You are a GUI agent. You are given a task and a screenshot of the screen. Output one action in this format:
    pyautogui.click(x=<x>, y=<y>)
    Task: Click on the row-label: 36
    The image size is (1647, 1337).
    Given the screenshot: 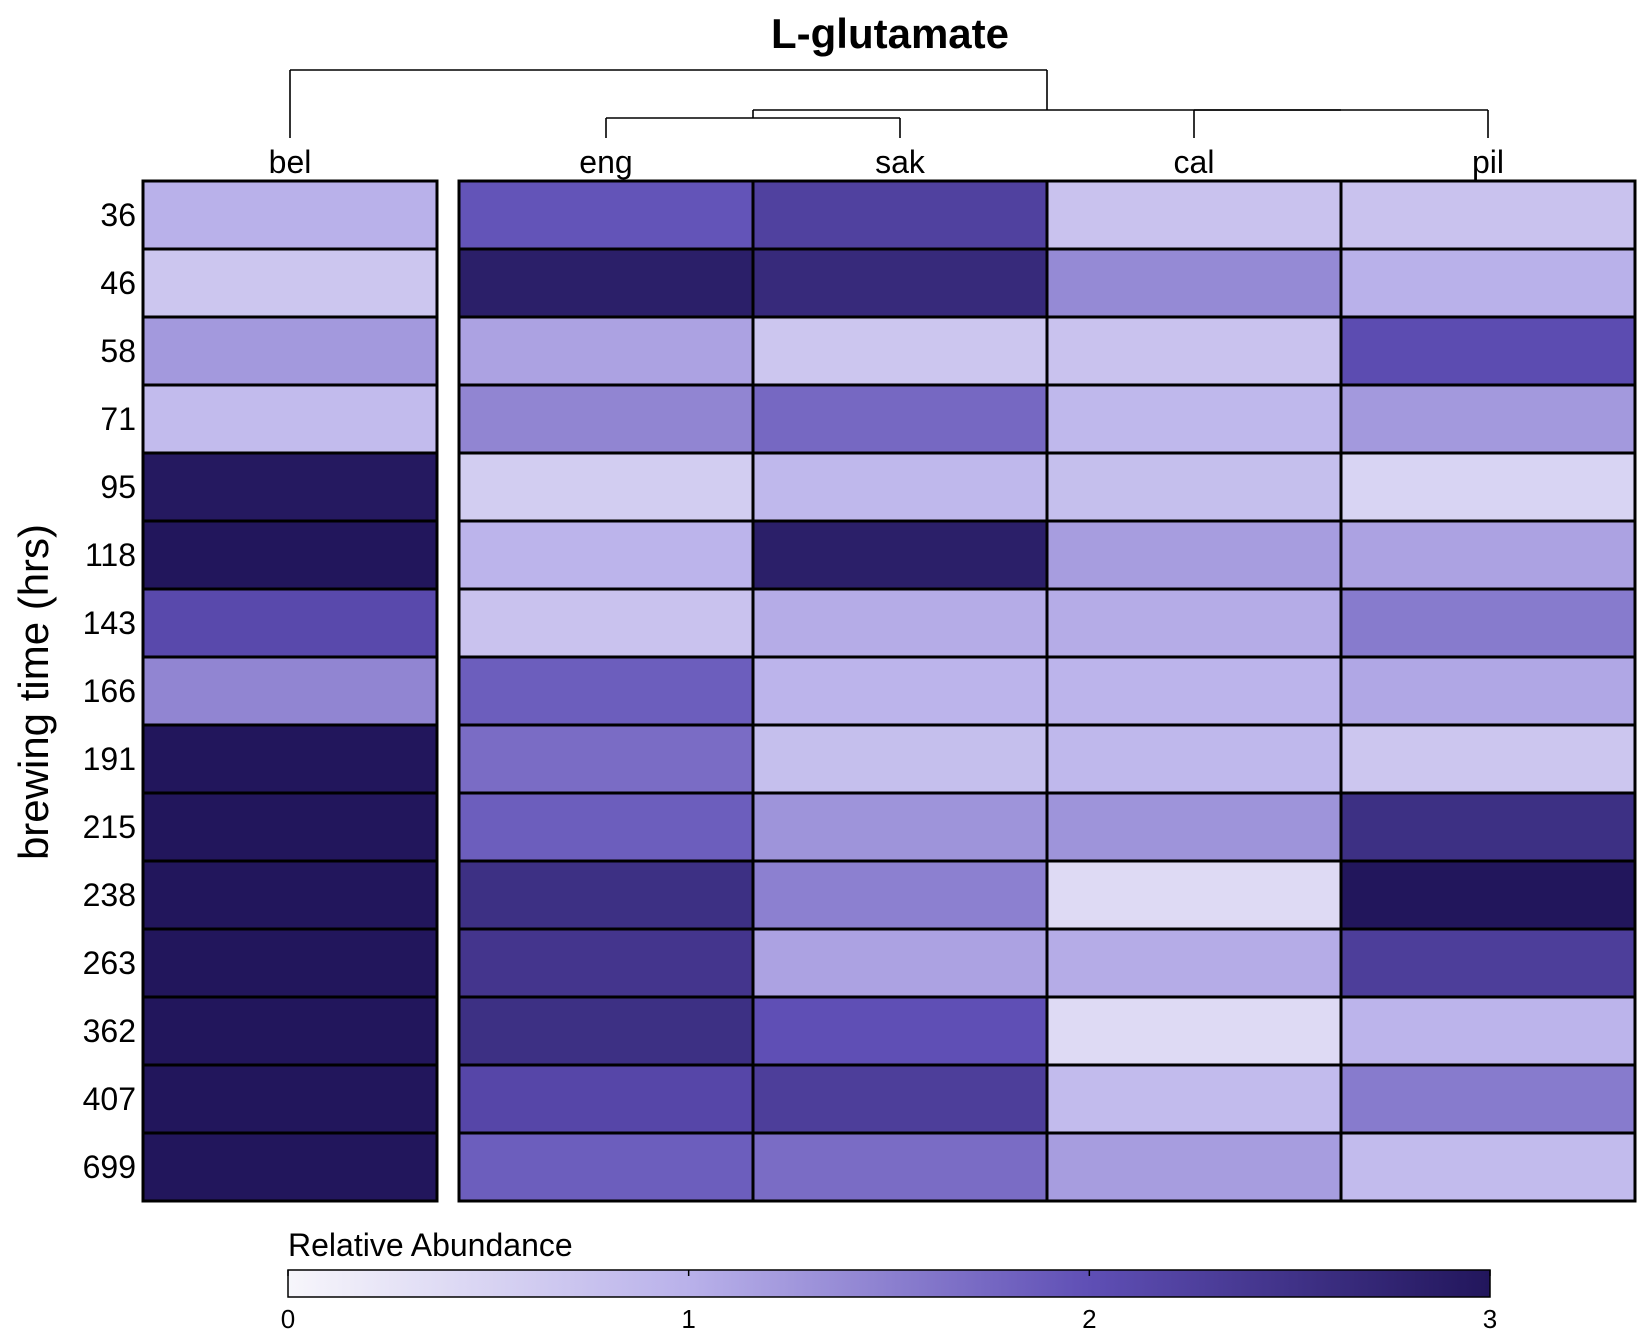 What is the action you would take?
    pyautogui.click(x=118, y=215)
    